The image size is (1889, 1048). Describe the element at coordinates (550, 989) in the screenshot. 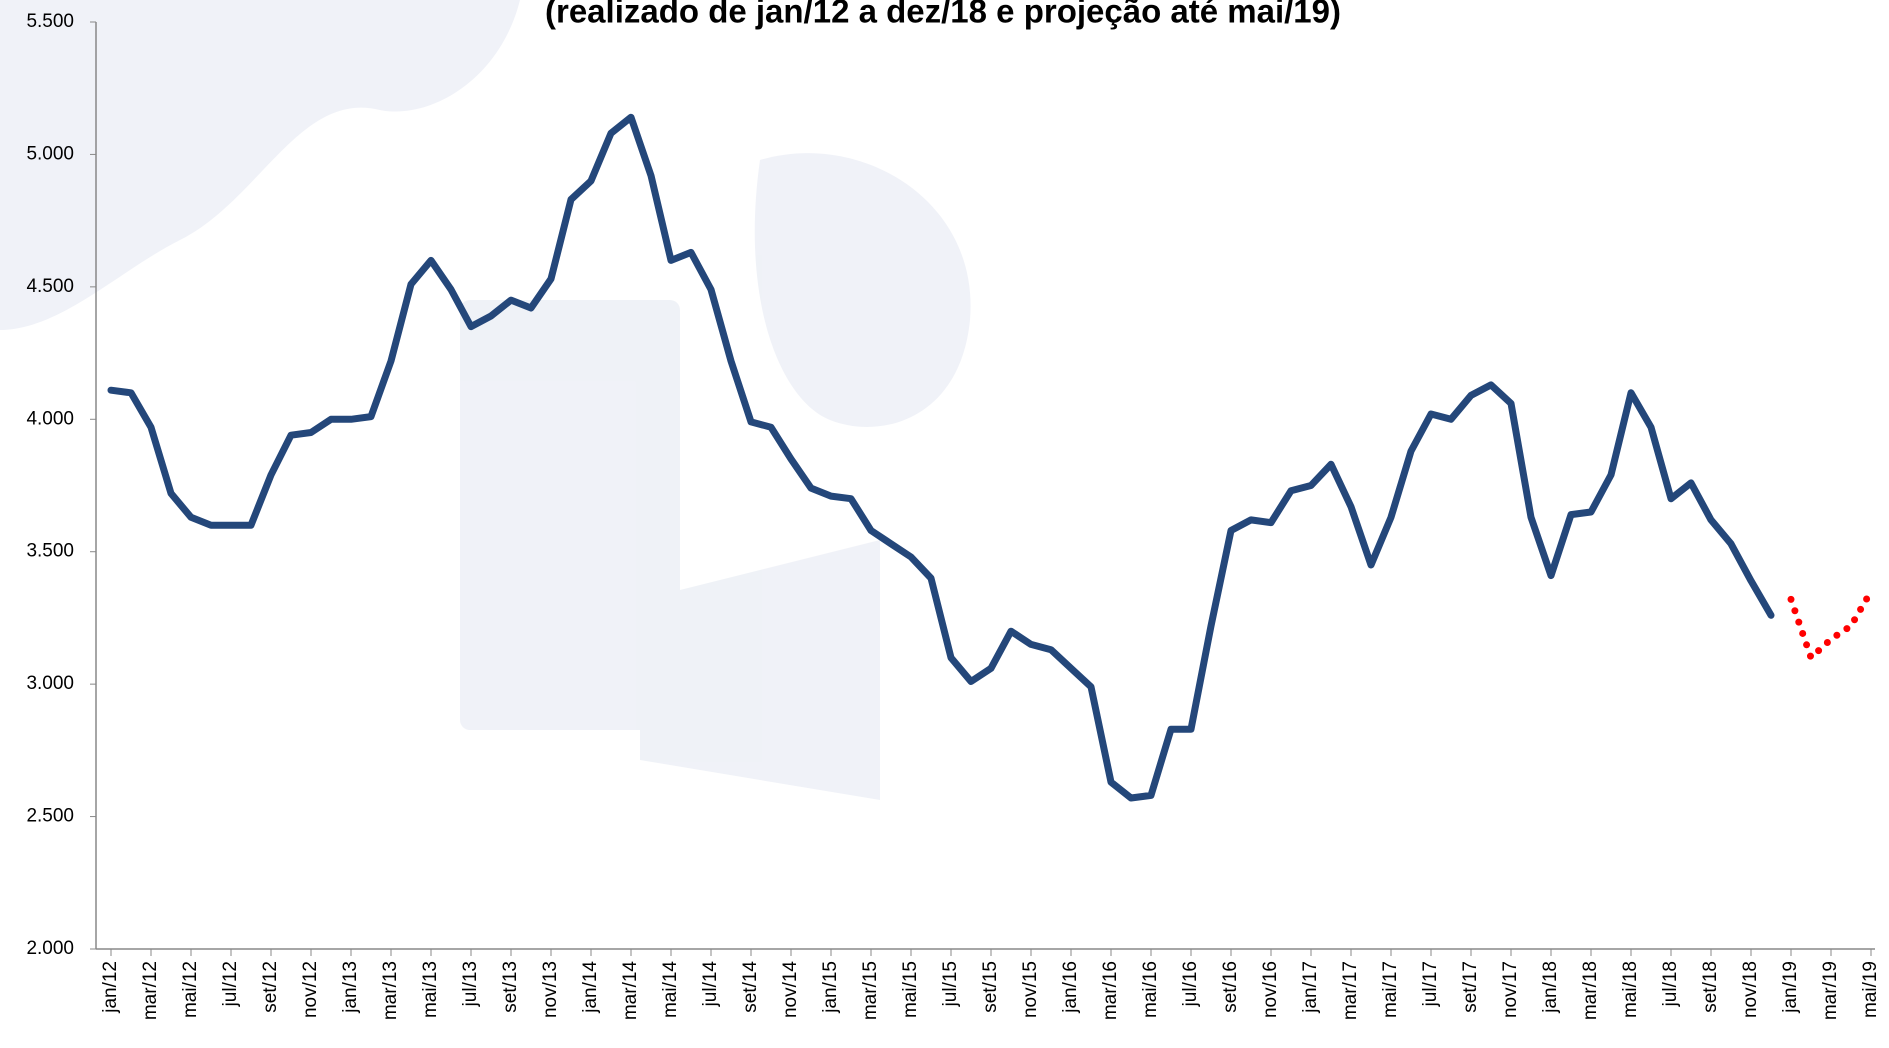

I see `x-tick-label: nov/13` at that location.